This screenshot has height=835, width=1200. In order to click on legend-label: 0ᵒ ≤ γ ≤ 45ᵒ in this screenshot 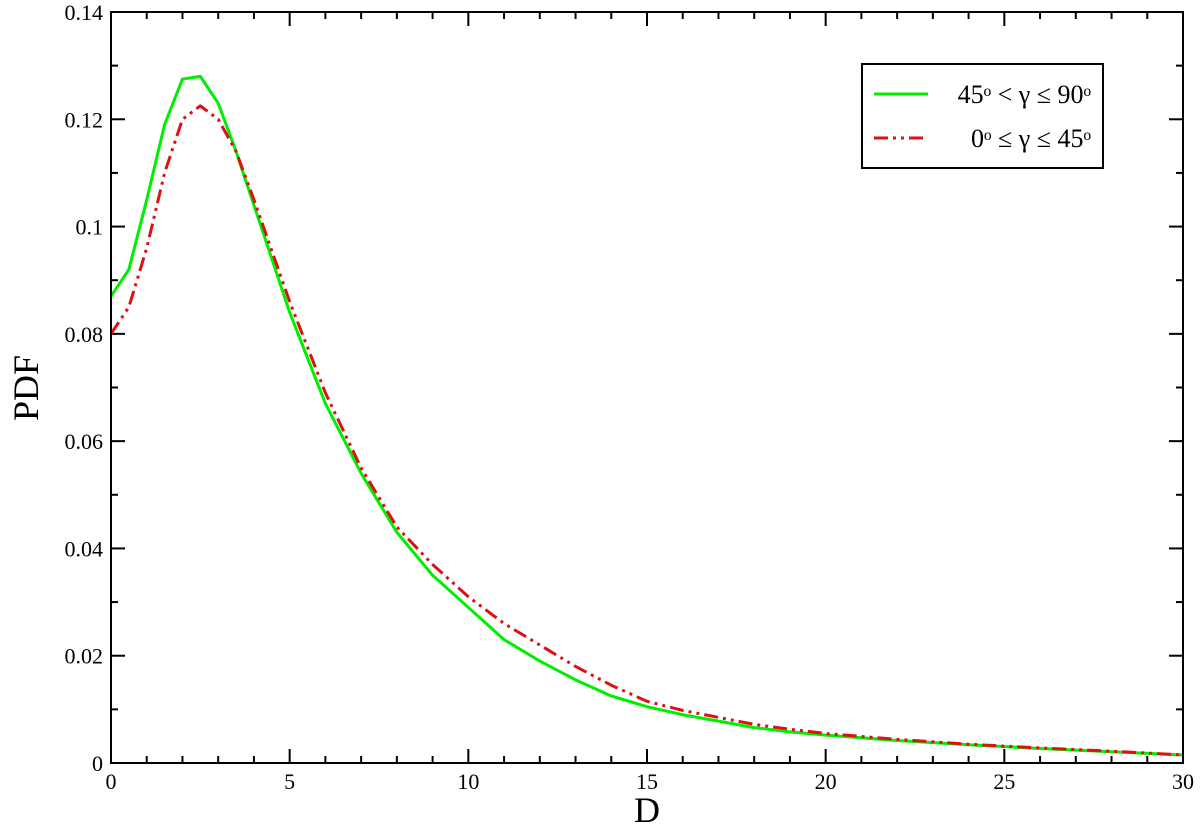, I will do `click(1031, 138)`.